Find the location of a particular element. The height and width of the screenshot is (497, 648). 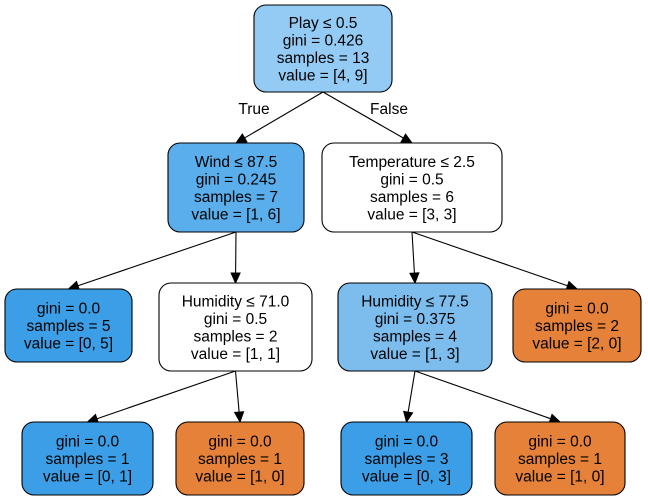

edge-n0-n2: False is located at coordinates (368, 117).